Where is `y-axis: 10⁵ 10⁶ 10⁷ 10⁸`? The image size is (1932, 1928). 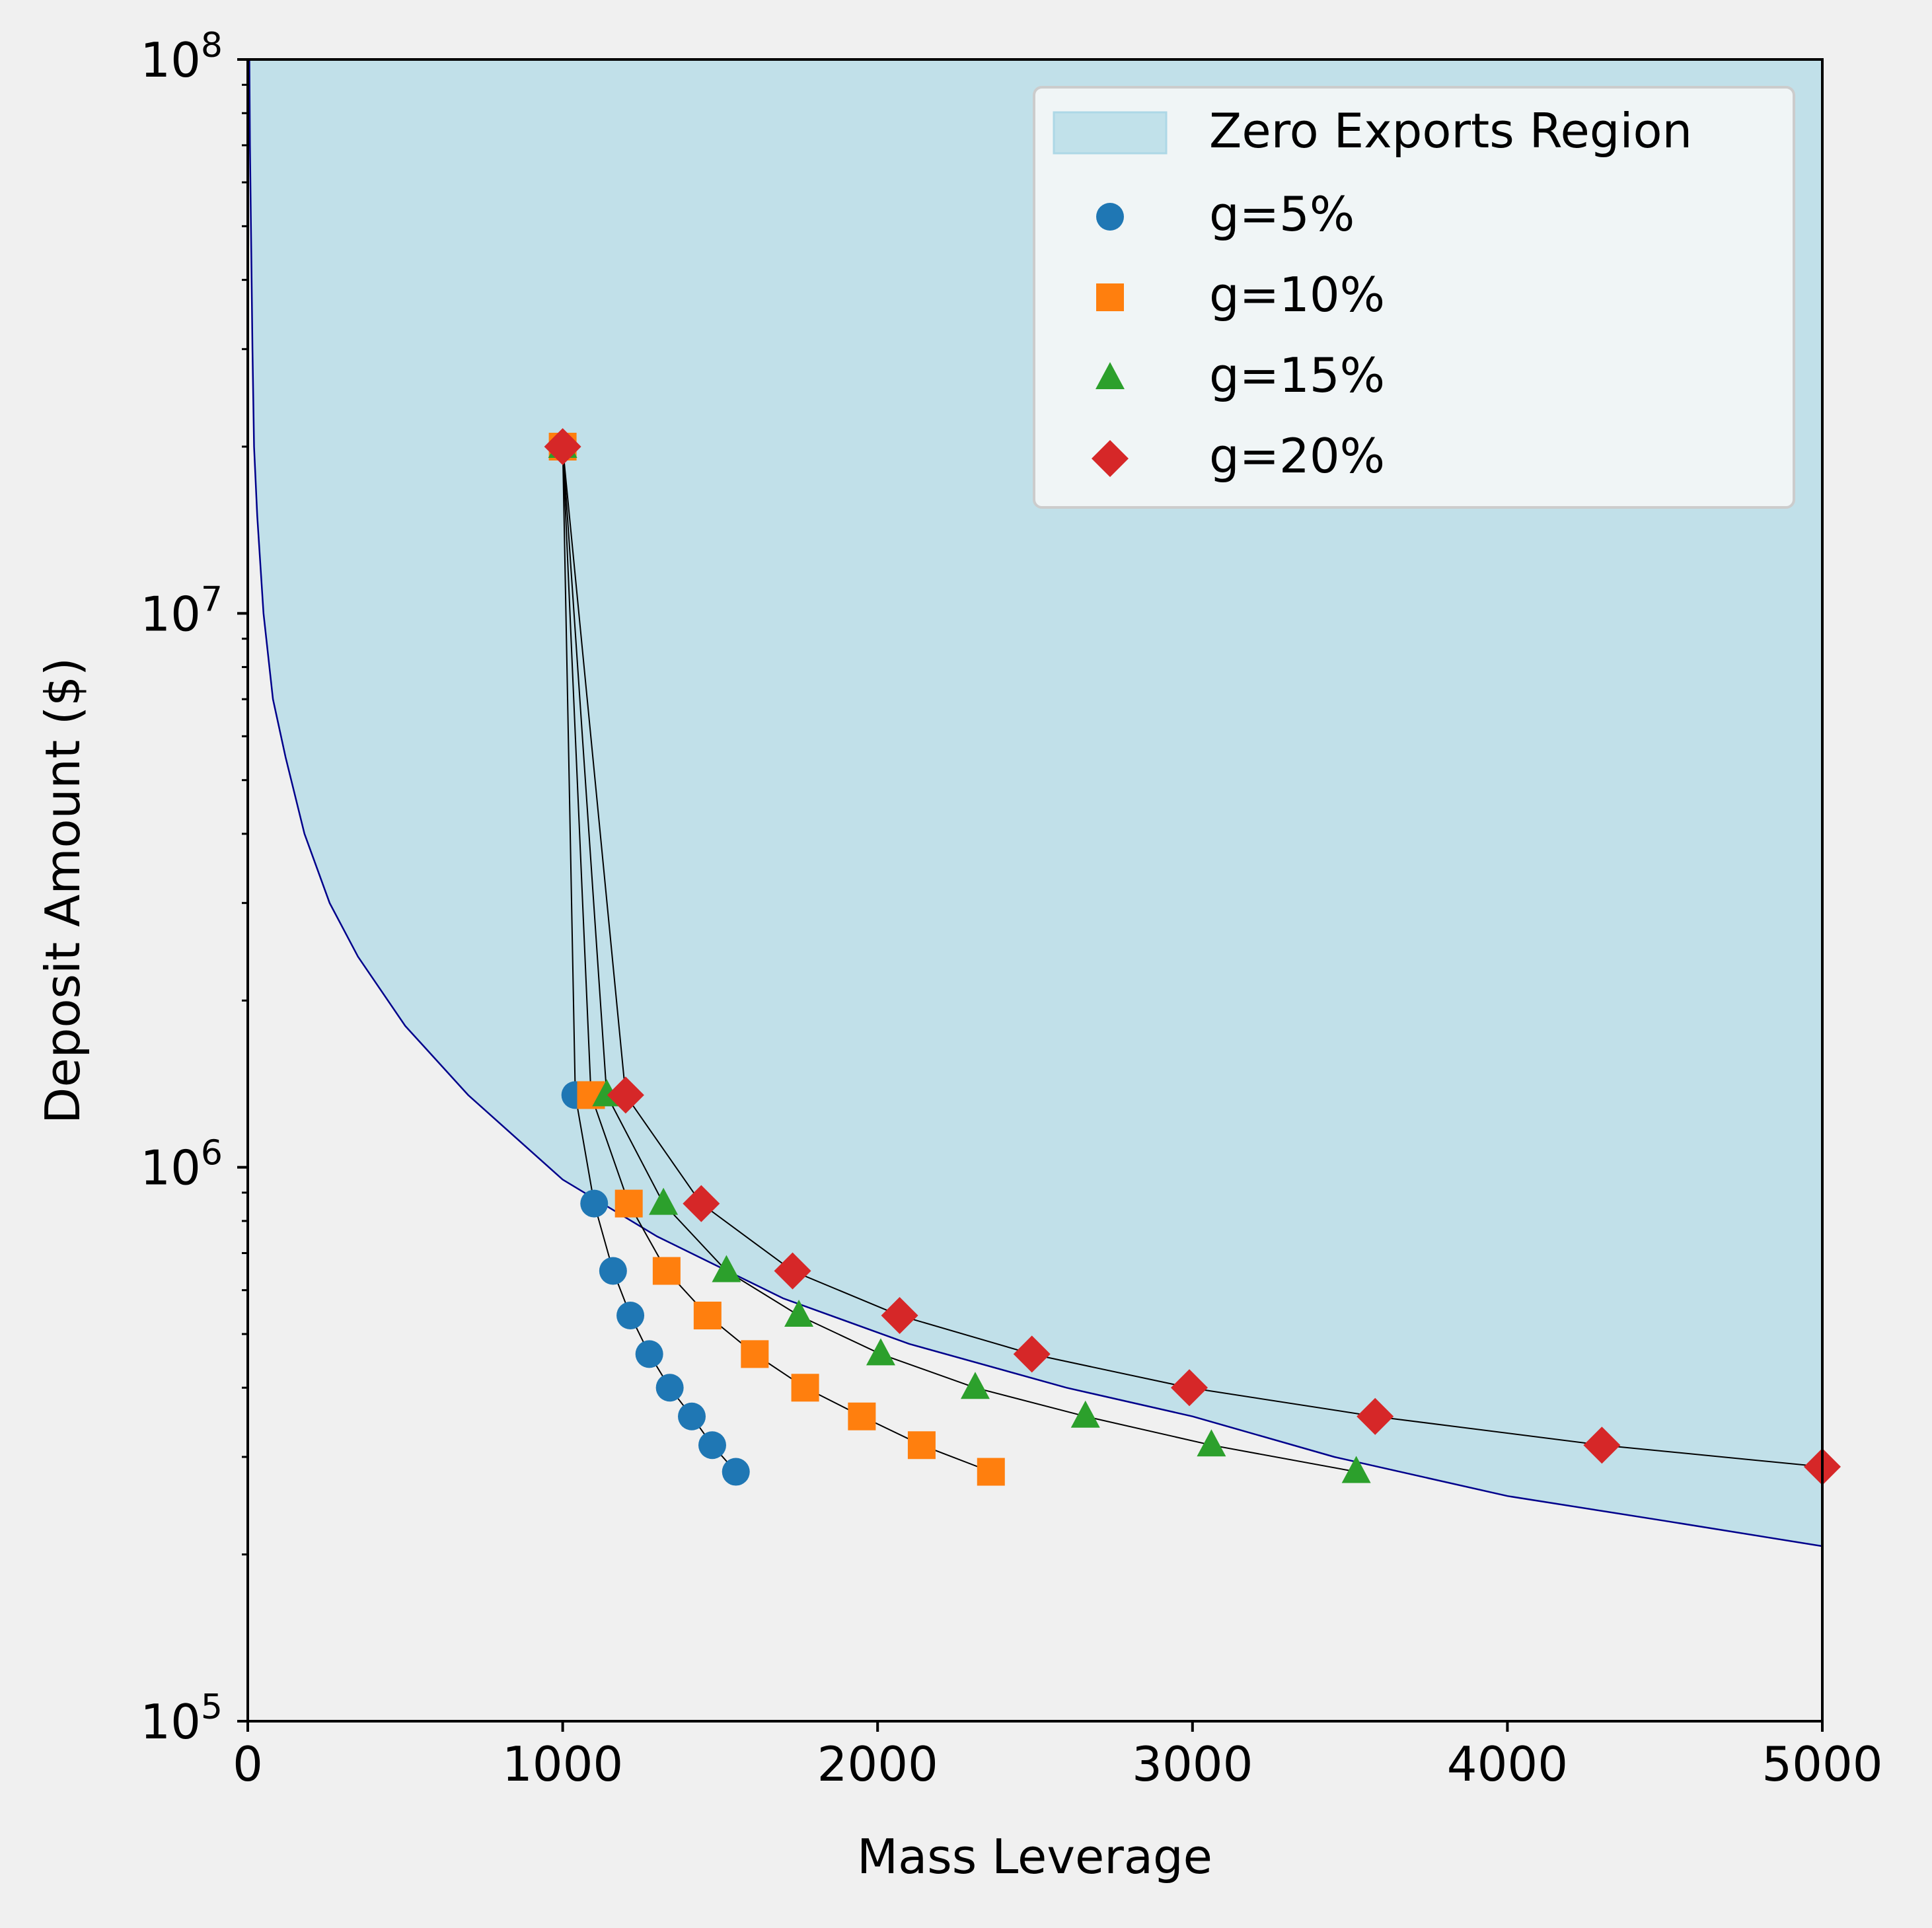 y-axis: 10⁵ 10⁶ 10⁷ 10⁸ is located at coordinates (194, 888).